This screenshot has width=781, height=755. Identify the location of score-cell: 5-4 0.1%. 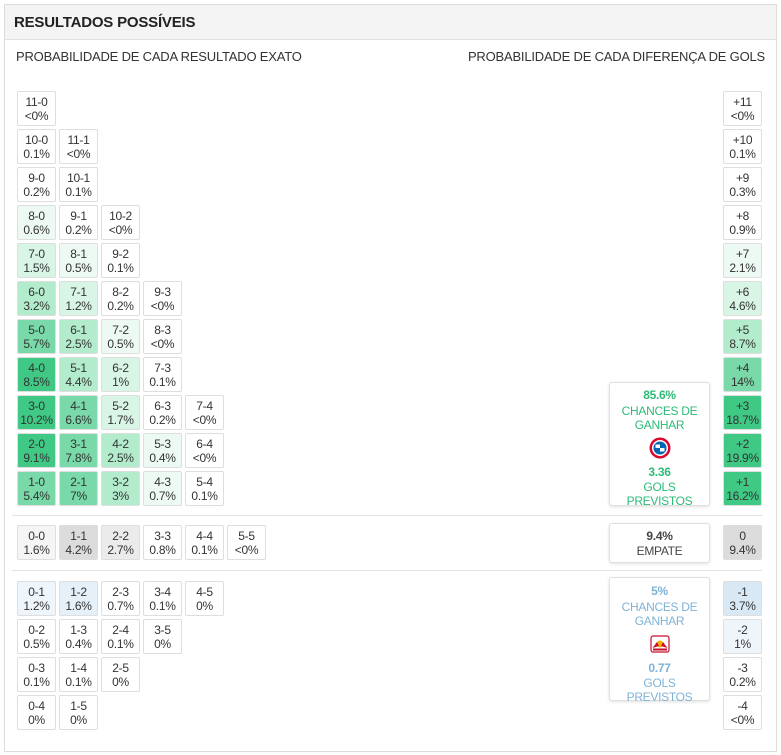
(204, 488).